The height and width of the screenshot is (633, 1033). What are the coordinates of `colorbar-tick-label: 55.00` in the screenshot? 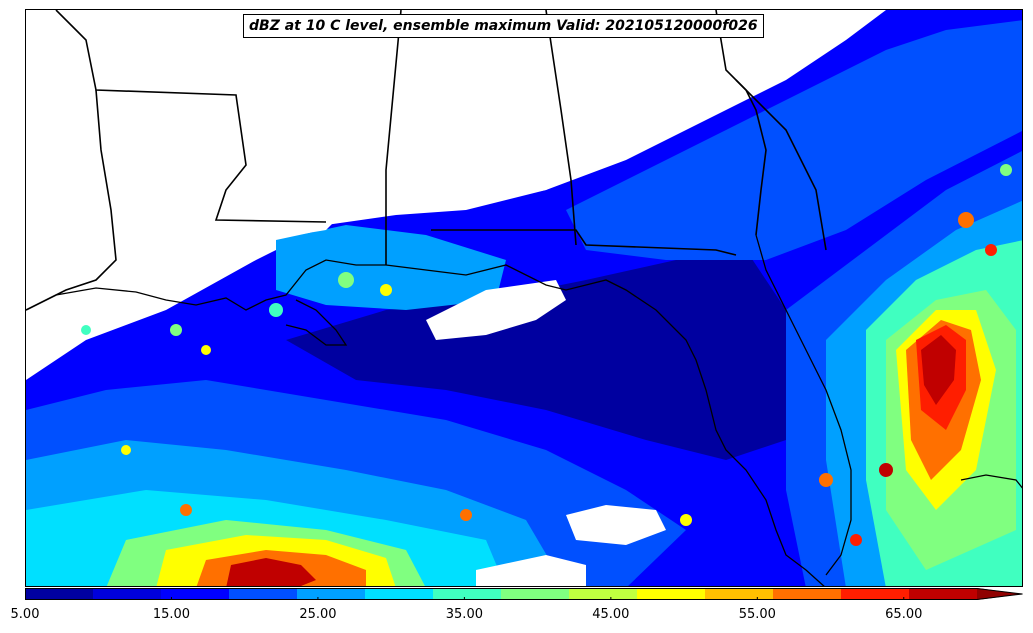 It's located at (757, 614).